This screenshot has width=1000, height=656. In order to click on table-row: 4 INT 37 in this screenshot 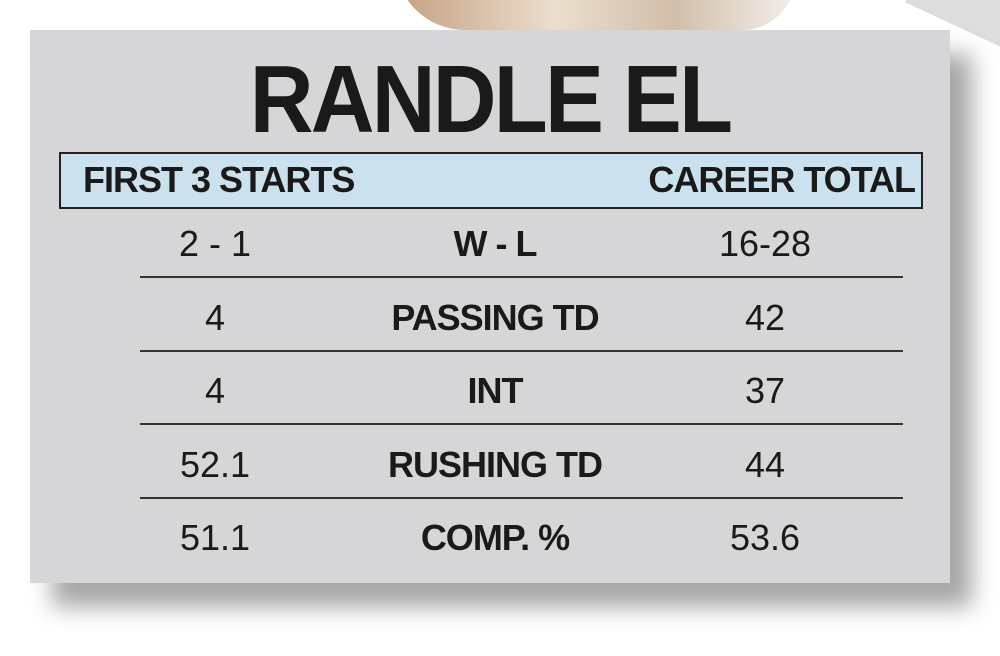, I will do `click(490, 391)`.